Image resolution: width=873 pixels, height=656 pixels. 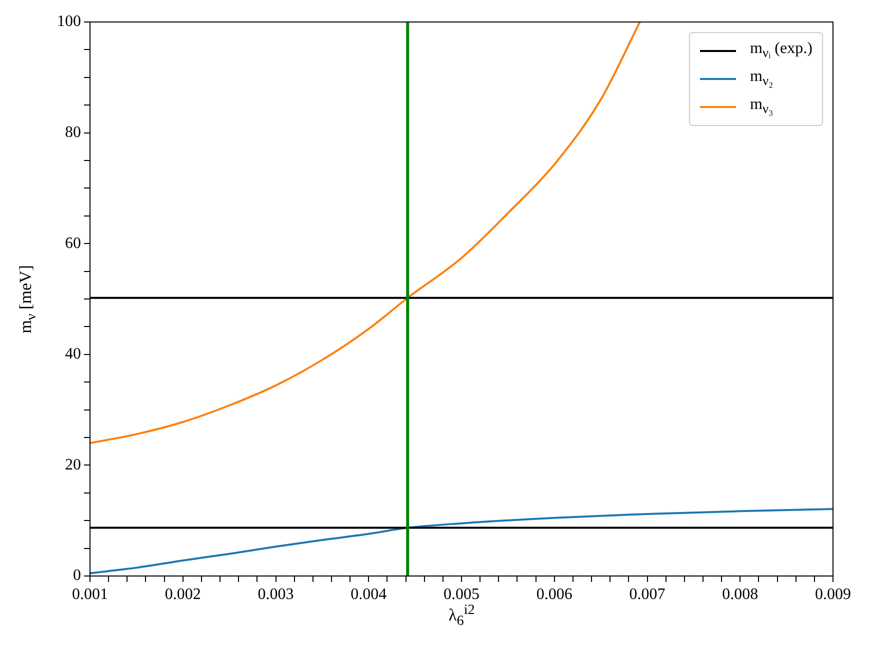 What do you see at coordinates (73, 354) in the screenshot?
I see `y-tick-label: 40` at bounding box center [73, 354].